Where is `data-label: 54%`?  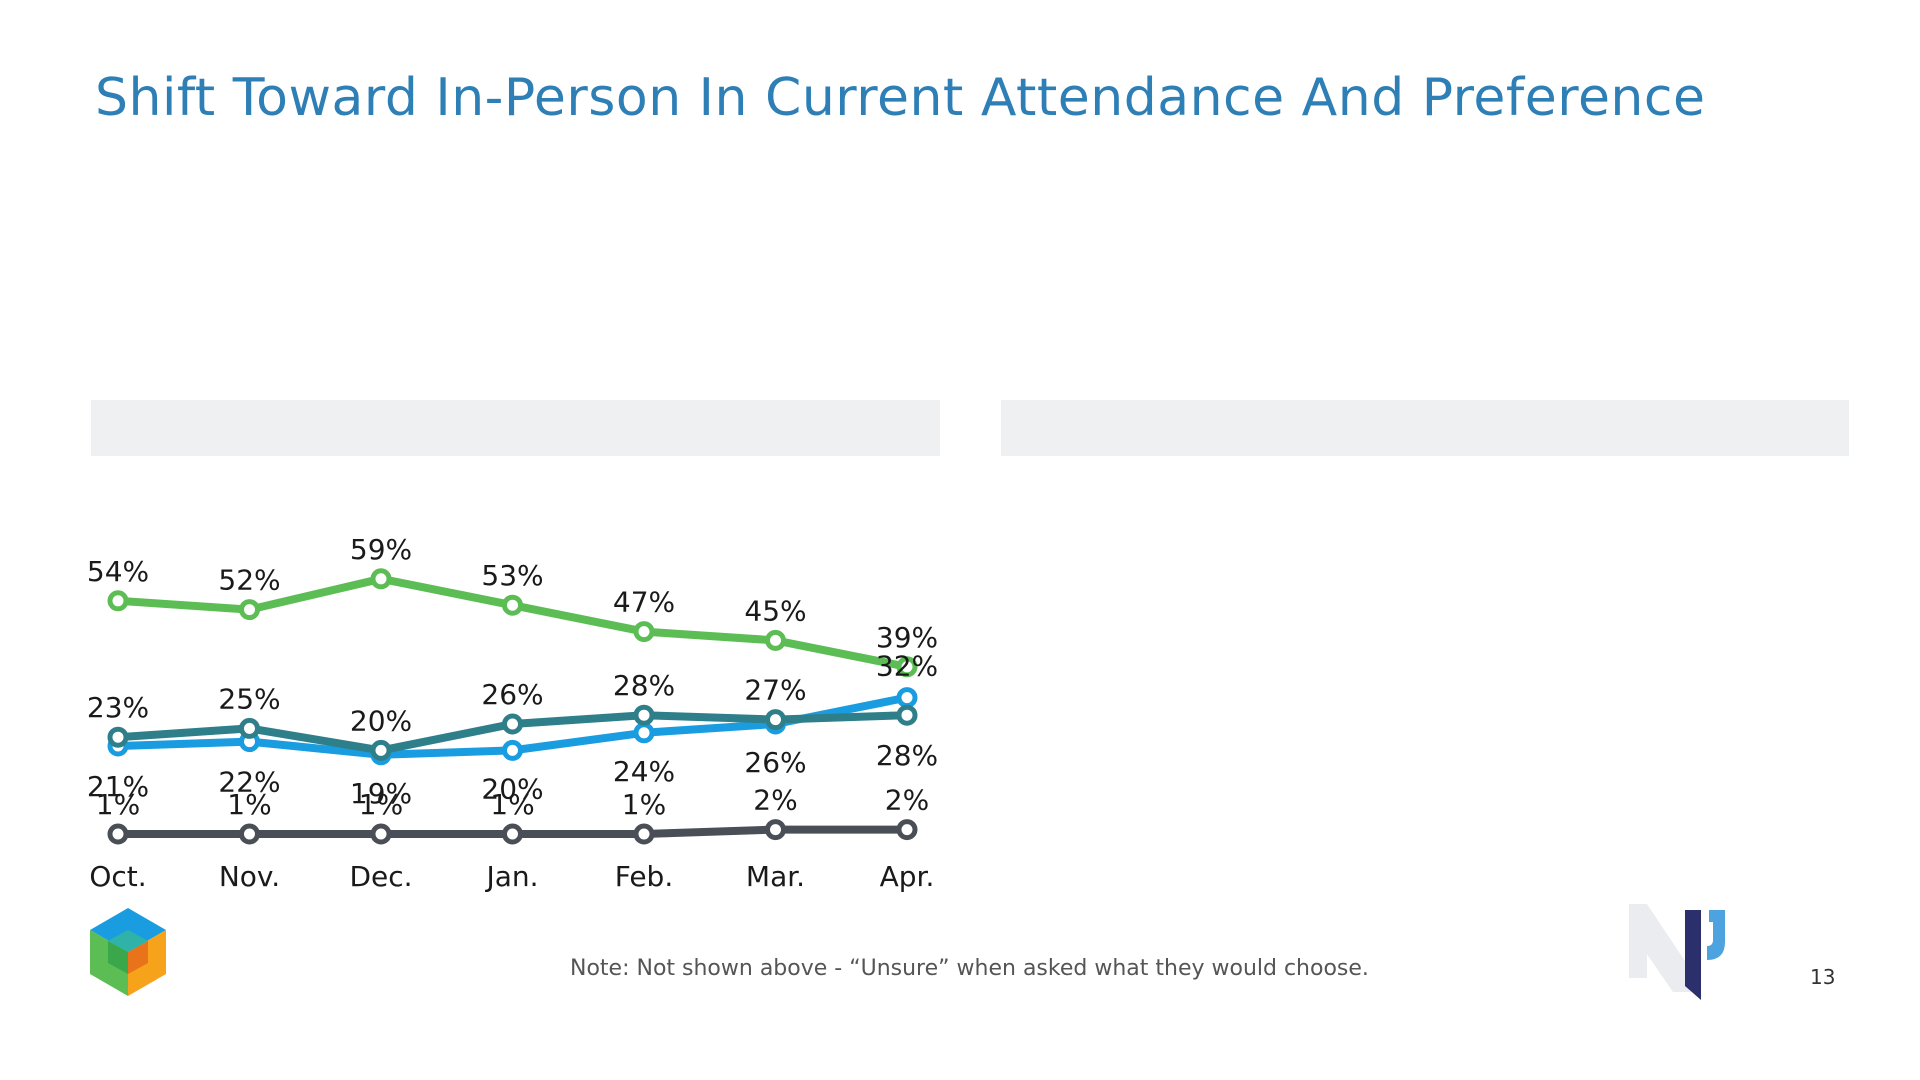 data-label: 54% is located at coordinates (118, 571).